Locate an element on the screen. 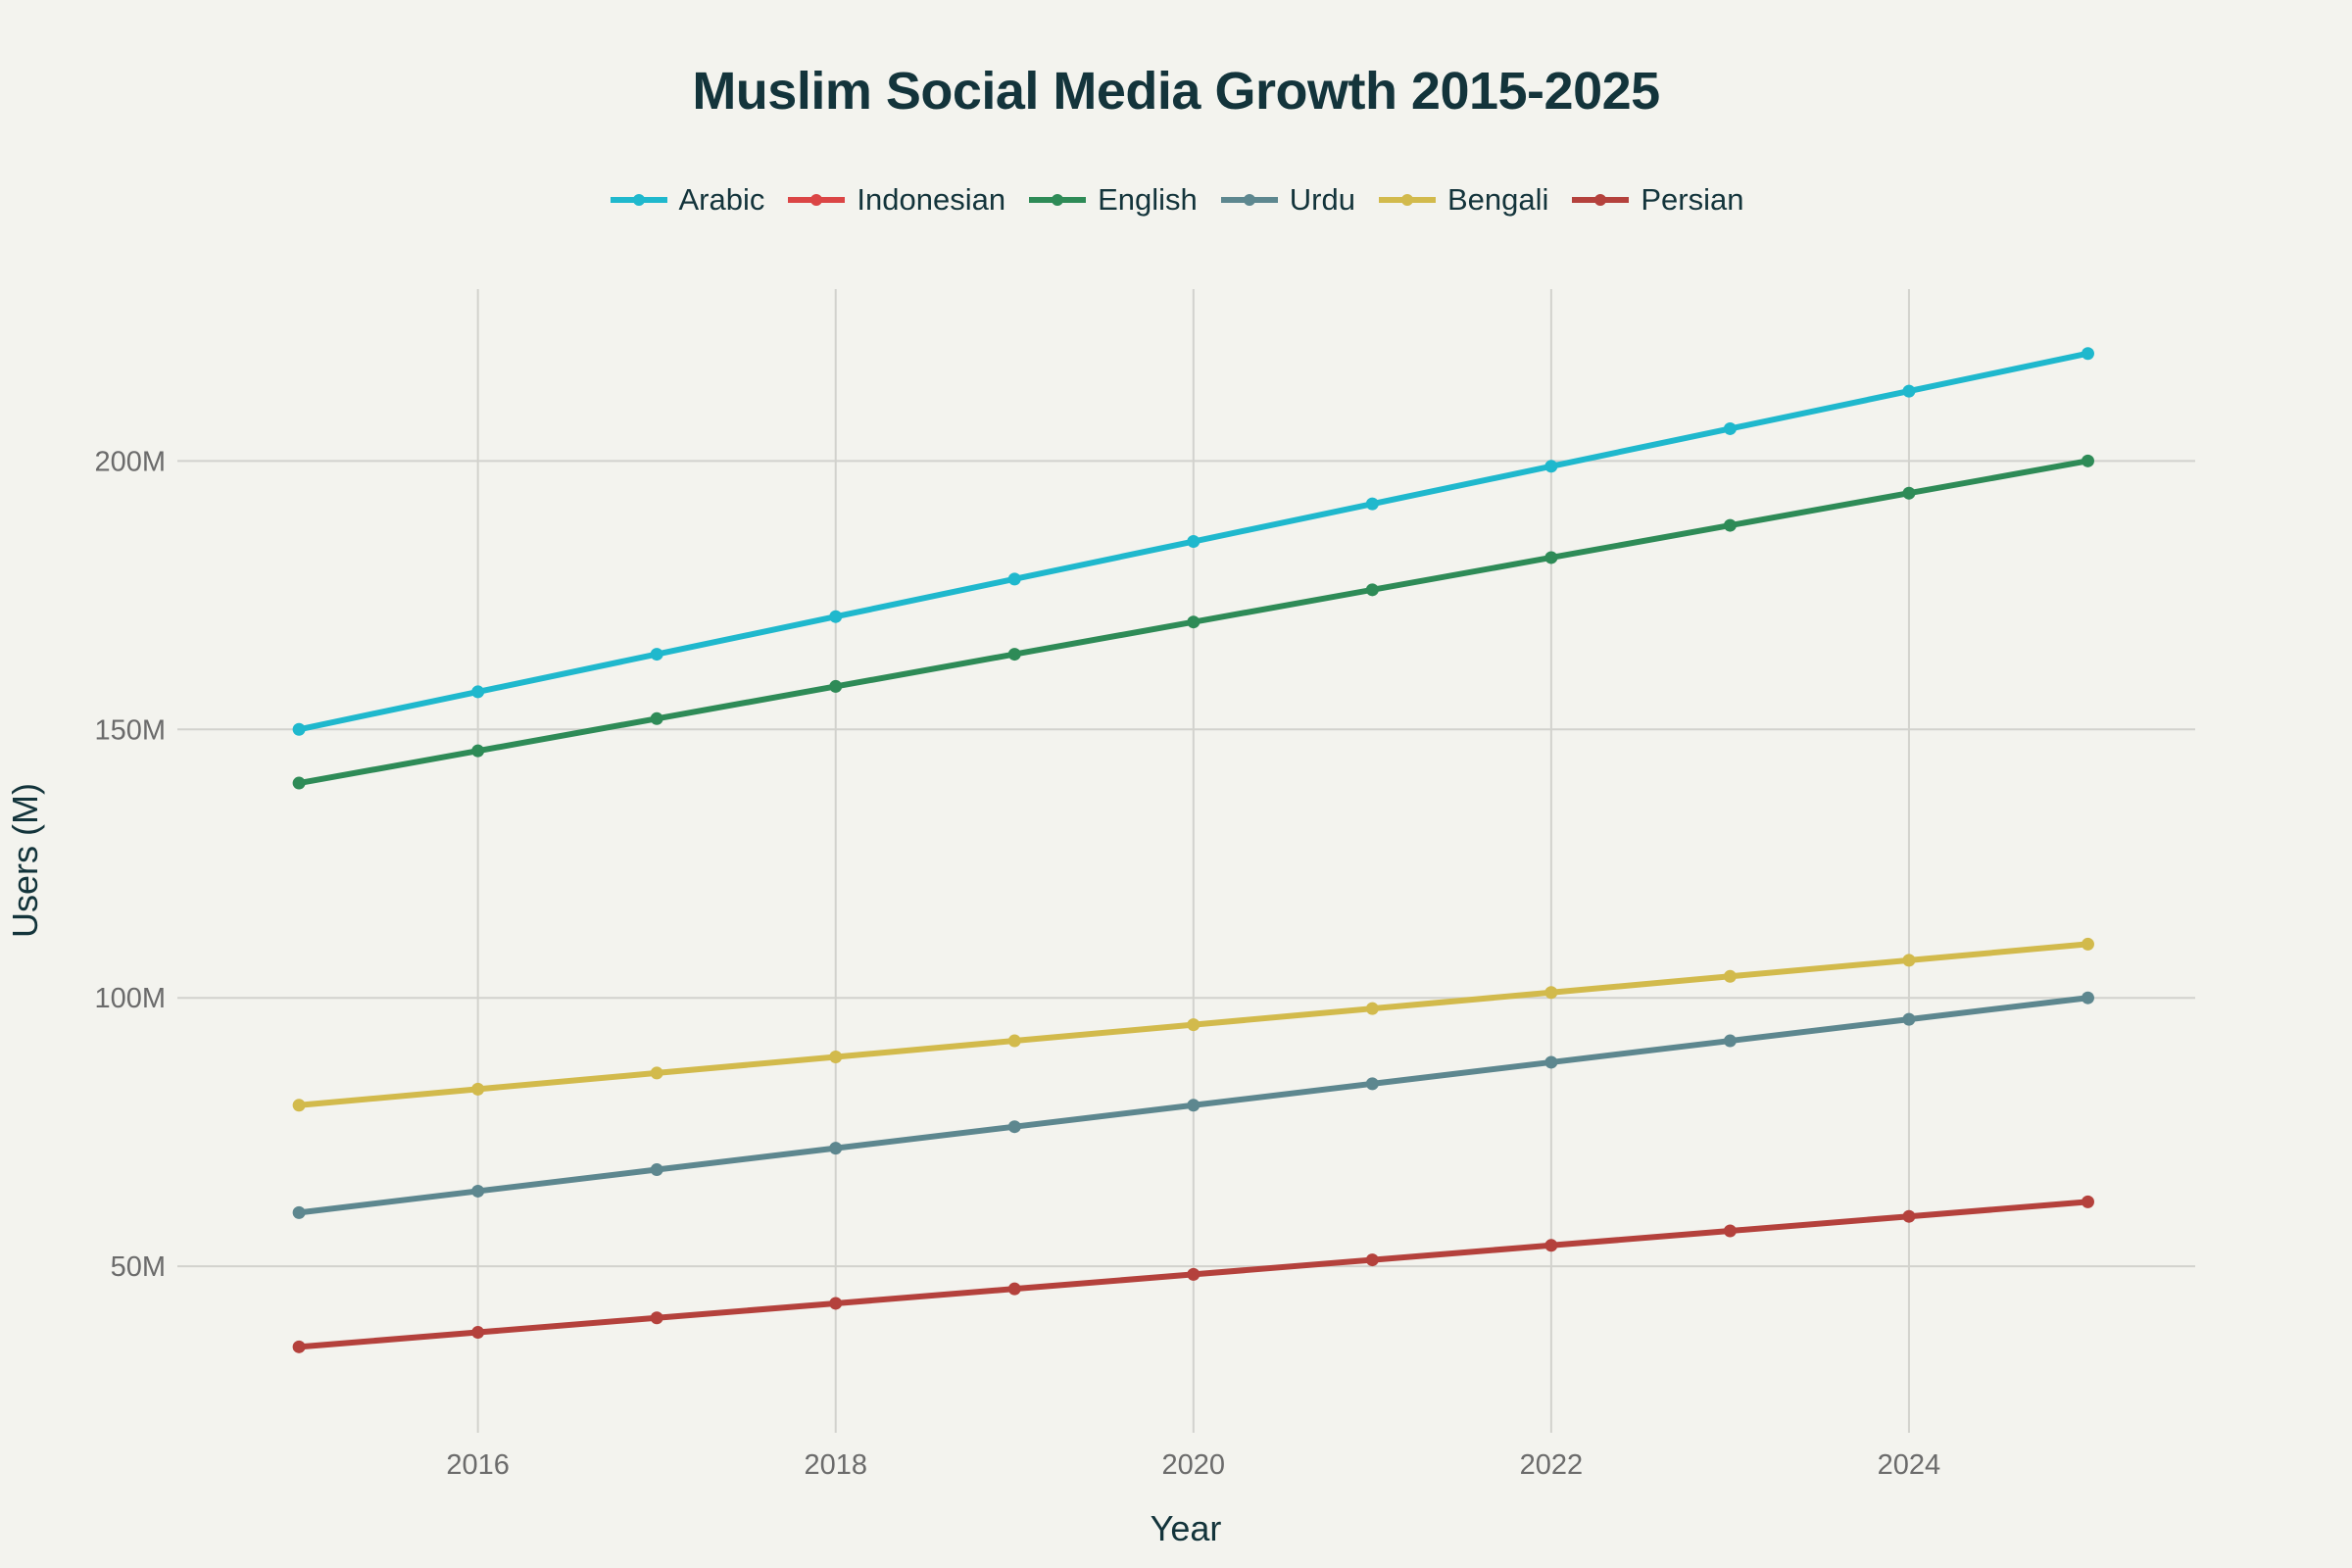 This screenshot has height=1568, width=2352. legend-item-bengali: Bengali is located at coordinates (1462, 200).